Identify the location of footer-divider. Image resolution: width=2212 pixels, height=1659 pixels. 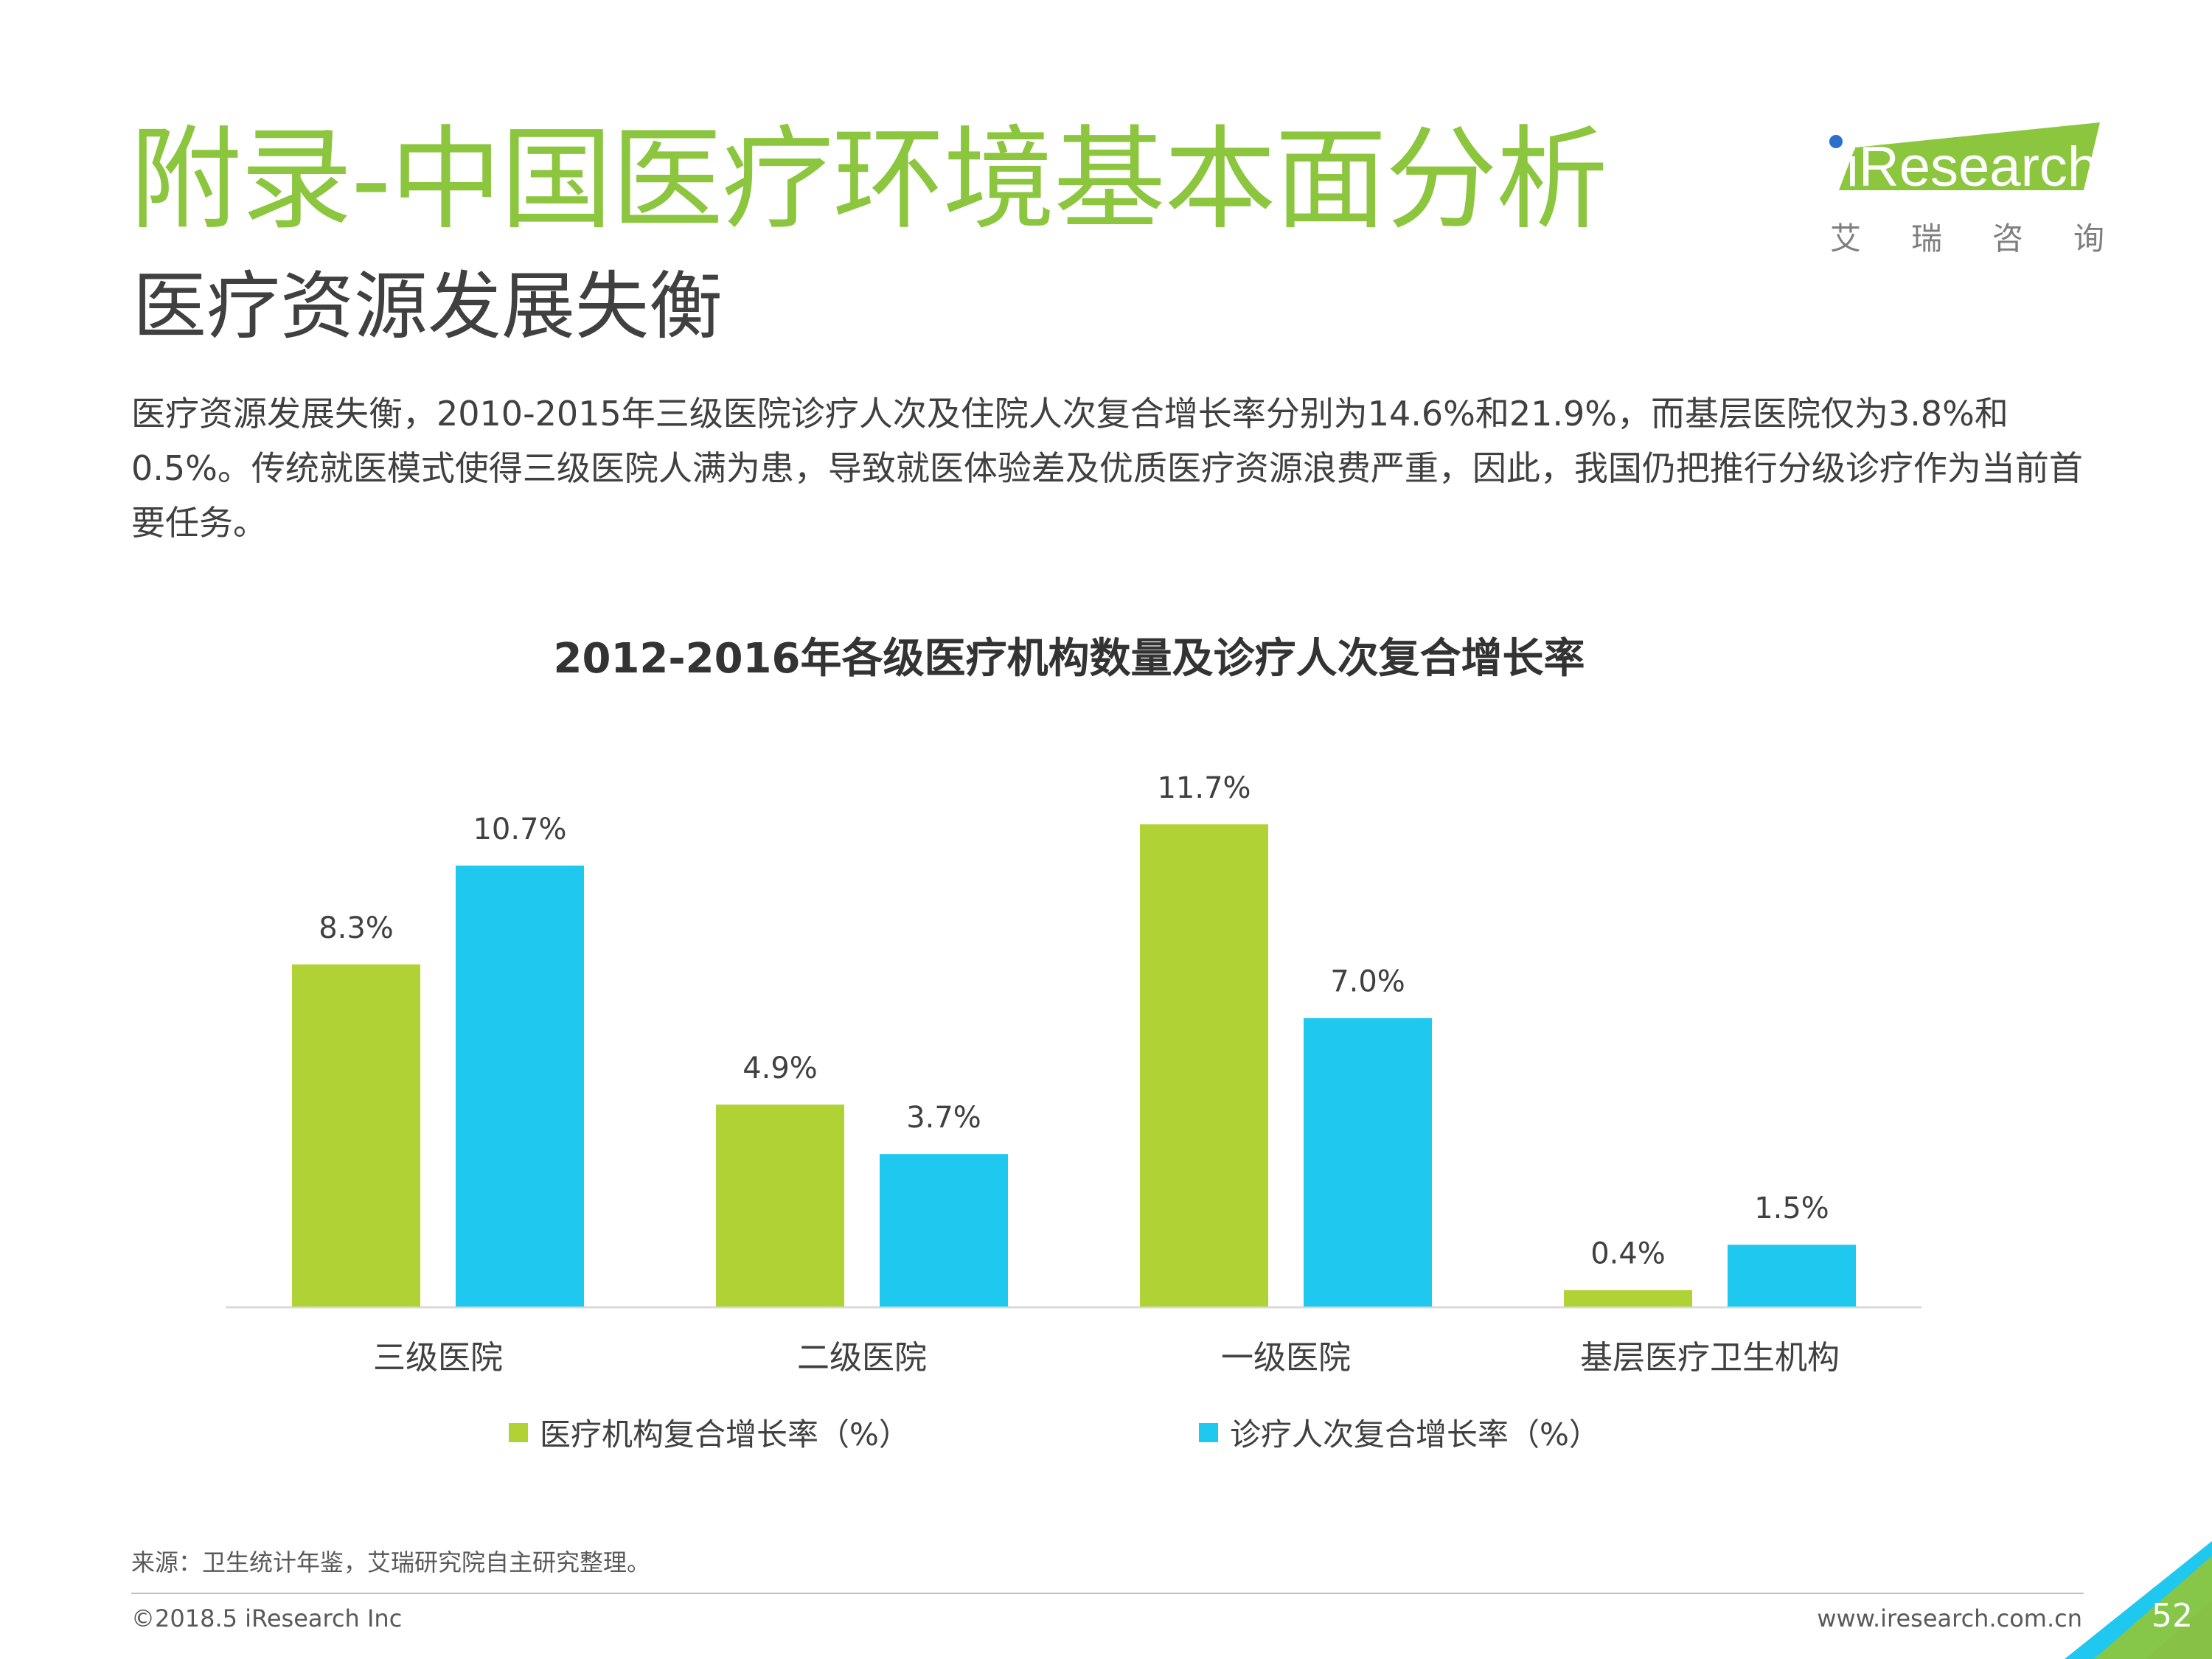
(1107, 1593).